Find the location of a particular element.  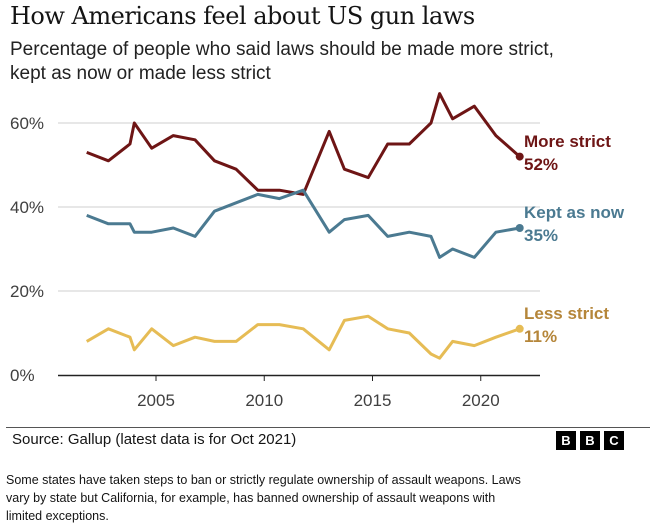

y-tick-label: 60% is located at coordinates (27, 123).